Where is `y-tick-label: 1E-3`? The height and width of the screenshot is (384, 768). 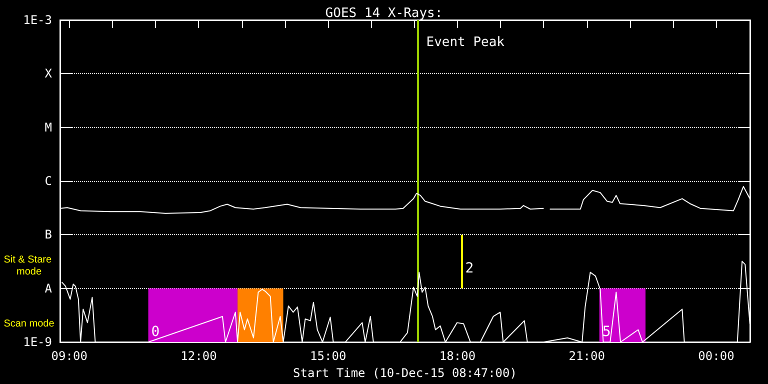 y-tick-label: 1E-3 is located at coordinates (37, 20).